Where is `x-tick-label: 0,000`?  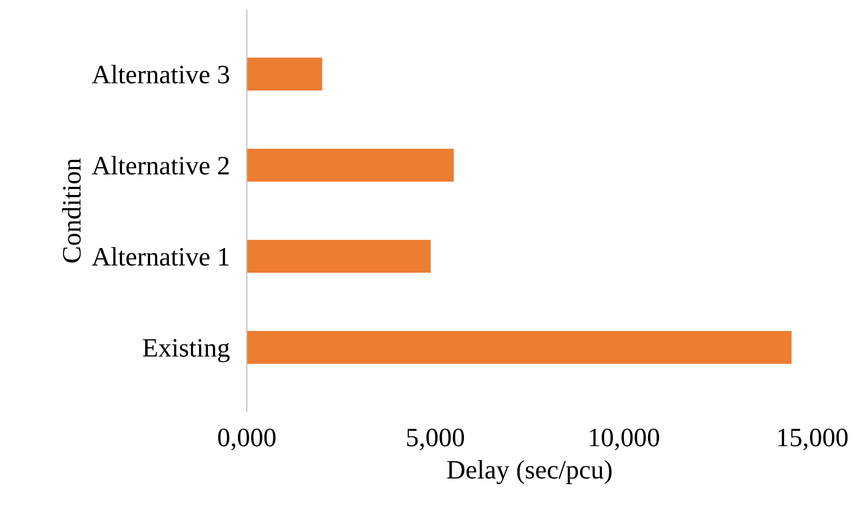
x-tick-label: 0,000 is located at coordinates (247, 439).